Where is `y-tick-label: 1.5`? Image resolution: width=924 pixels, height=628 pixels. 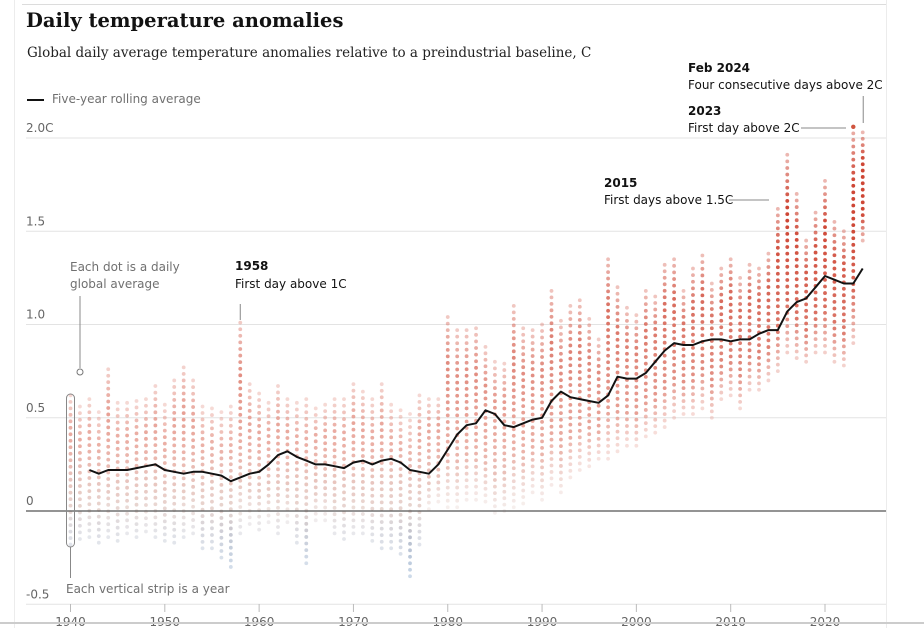
y-tick-label: 1.5 is located at coordinates (35, 221).